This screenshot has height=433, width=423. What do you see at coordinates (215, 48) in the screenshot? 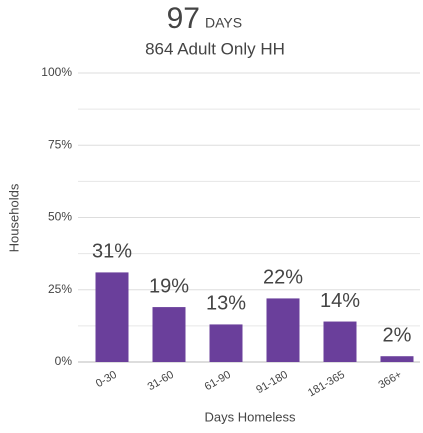
I see `chart-subtitle: 864 Adult Only HH` at bounding box center [215, 48].